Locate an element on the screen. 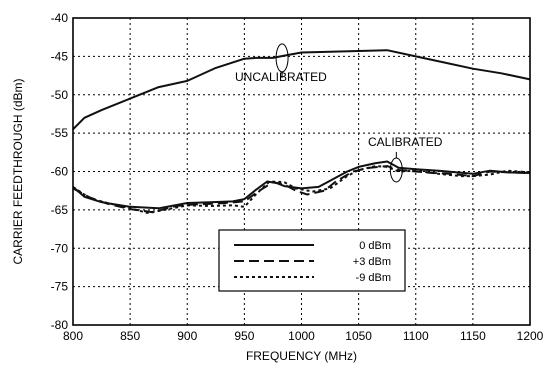  y-axis-title: CARRIER FEEDTHROUGH (dBm) is located at coordinates (18, 171).